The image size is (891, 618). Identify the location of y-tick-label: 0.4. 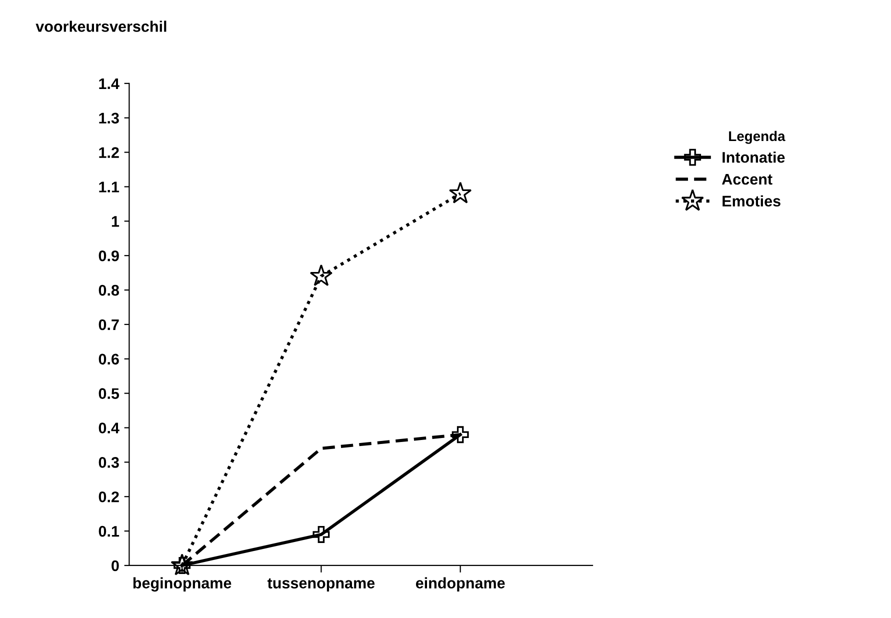
(109, 428).